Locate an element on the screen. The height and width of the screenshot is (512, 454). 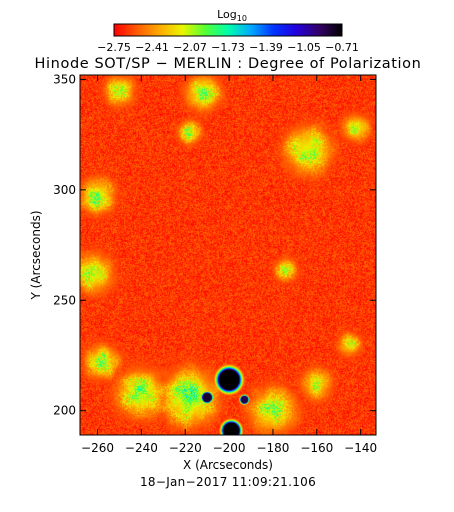
colorbar-tick-label: −1.73 is located at coordinates (228, 47).